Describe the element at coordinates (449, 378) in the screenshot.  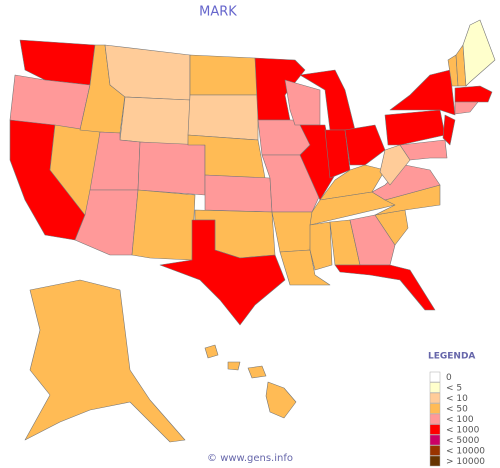
I see `legend-label: 0` at that location.